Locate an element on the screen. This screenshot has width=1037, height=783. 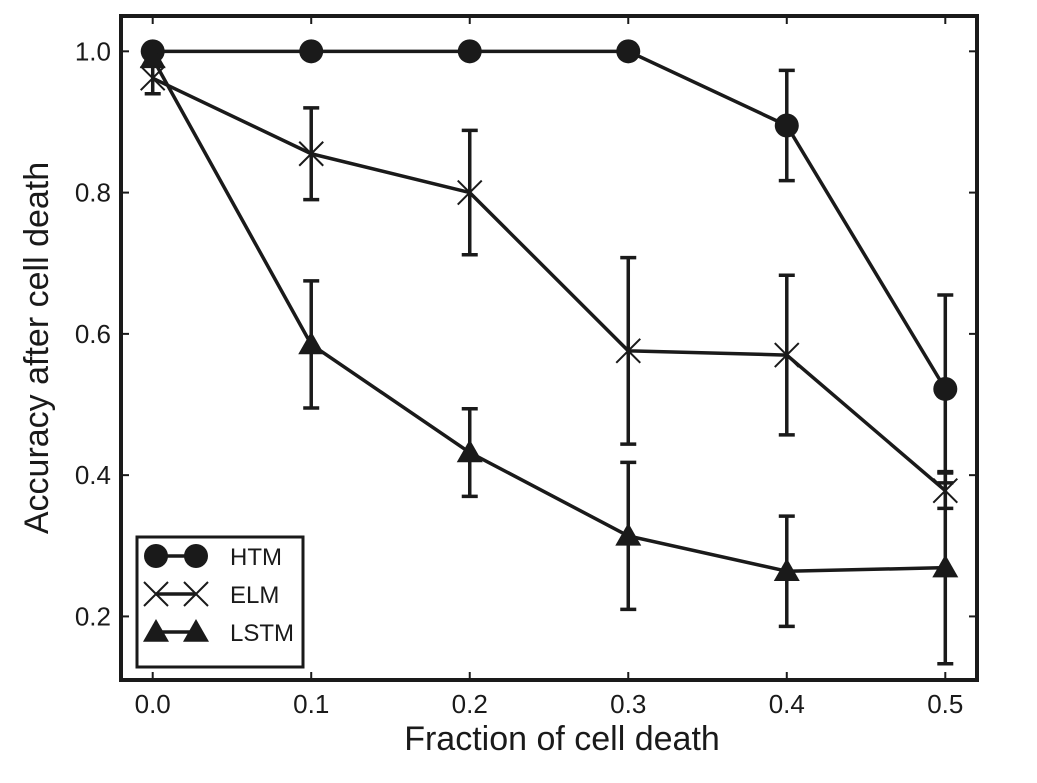
legend-htm-label: HTM is located at coordinates (256, 557).